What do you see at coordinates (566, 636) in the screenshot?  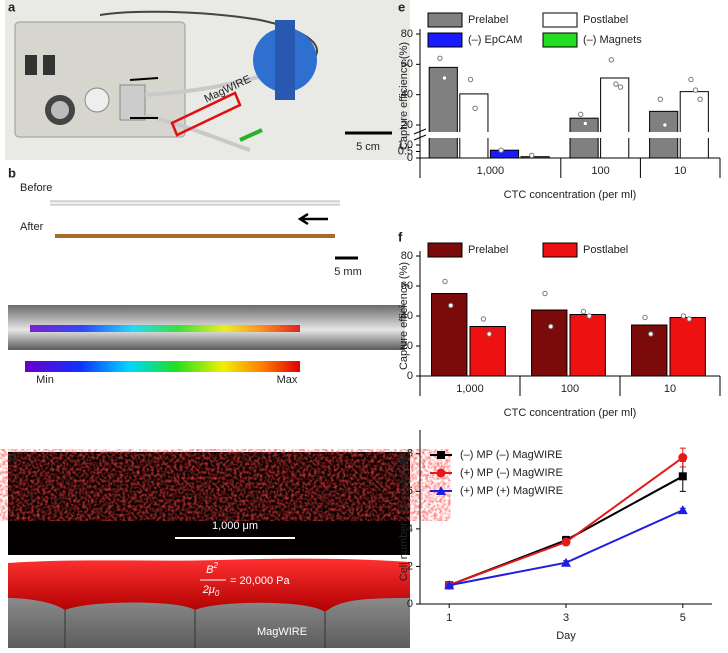 I see `x-axis-label: Day` at bounding box center [566, 636].